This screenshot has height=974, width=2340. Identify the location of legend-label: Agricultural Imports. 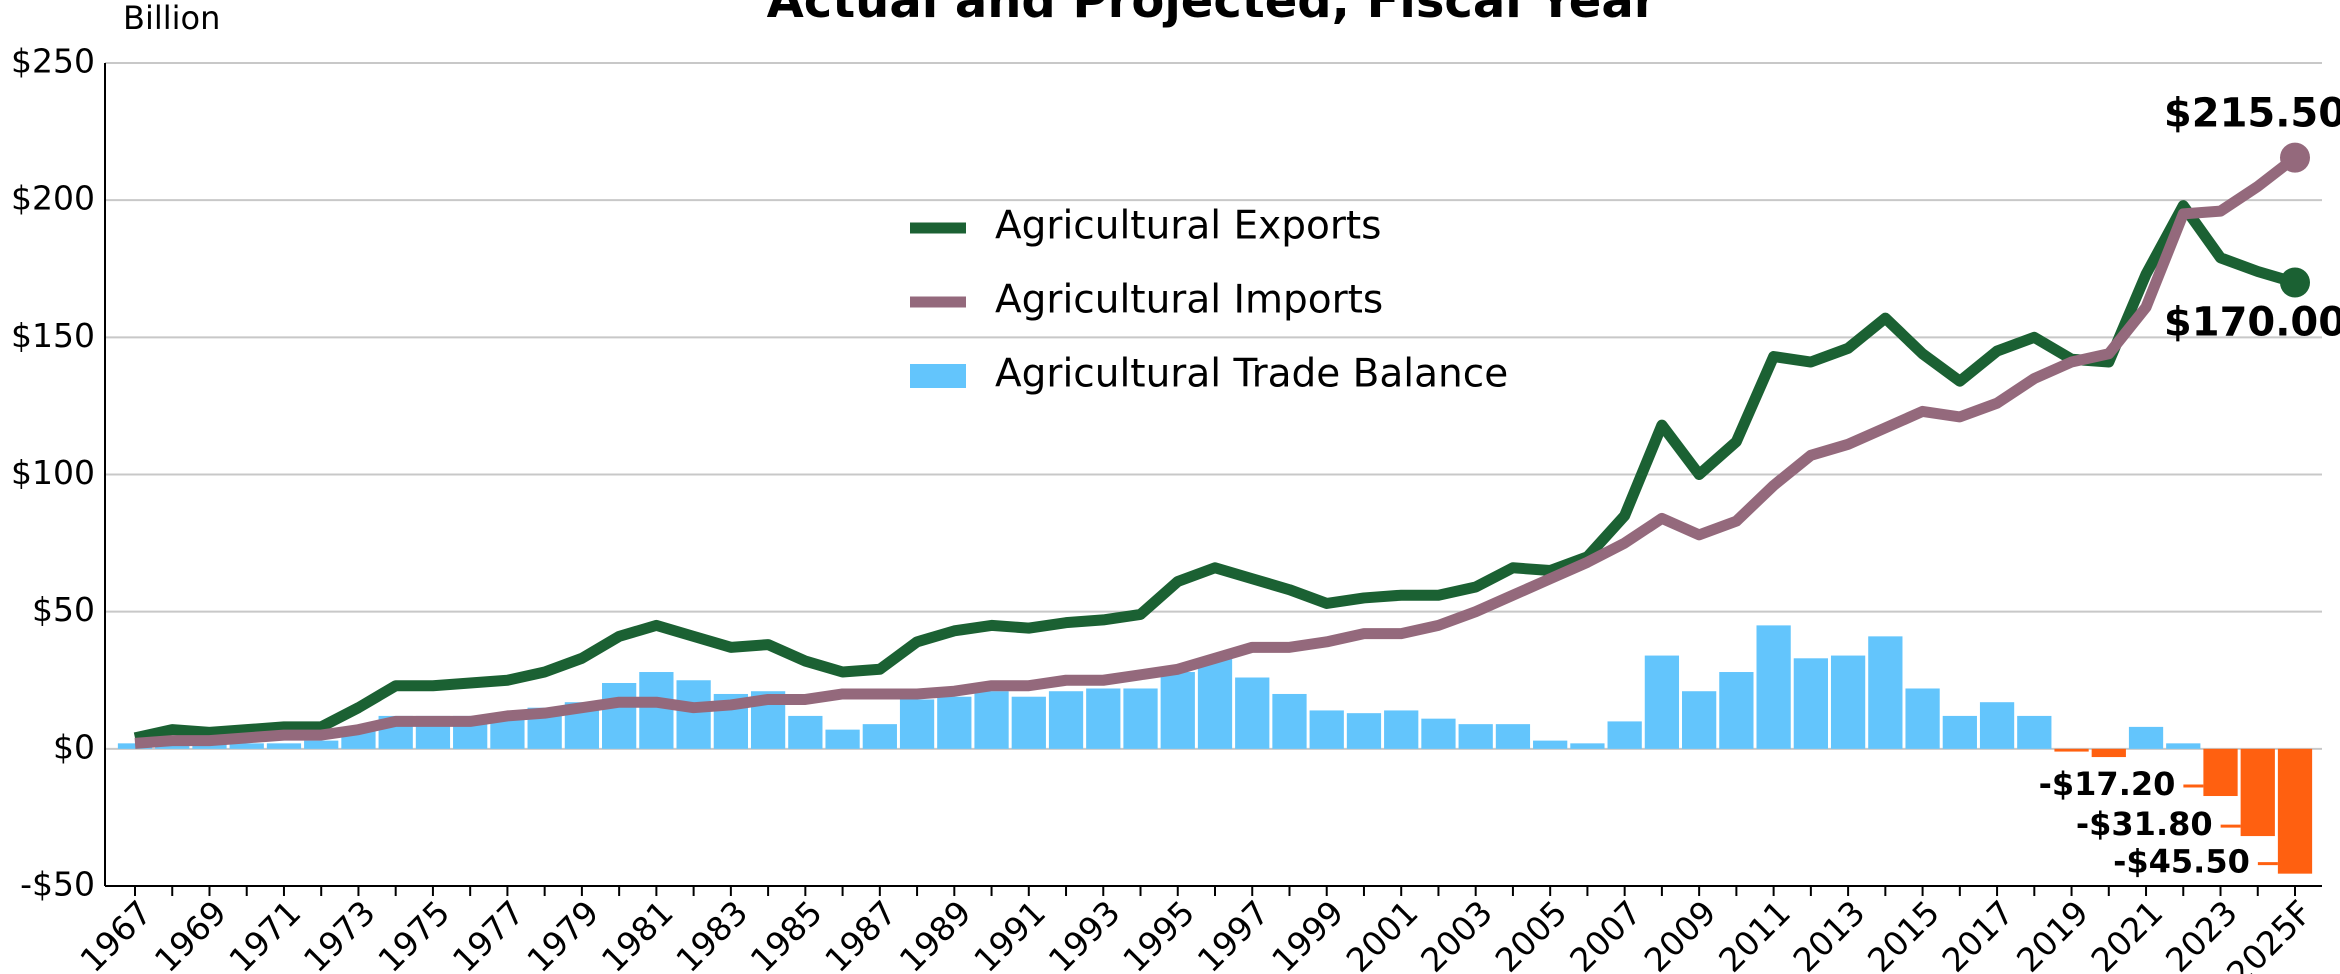
(1189, 300).